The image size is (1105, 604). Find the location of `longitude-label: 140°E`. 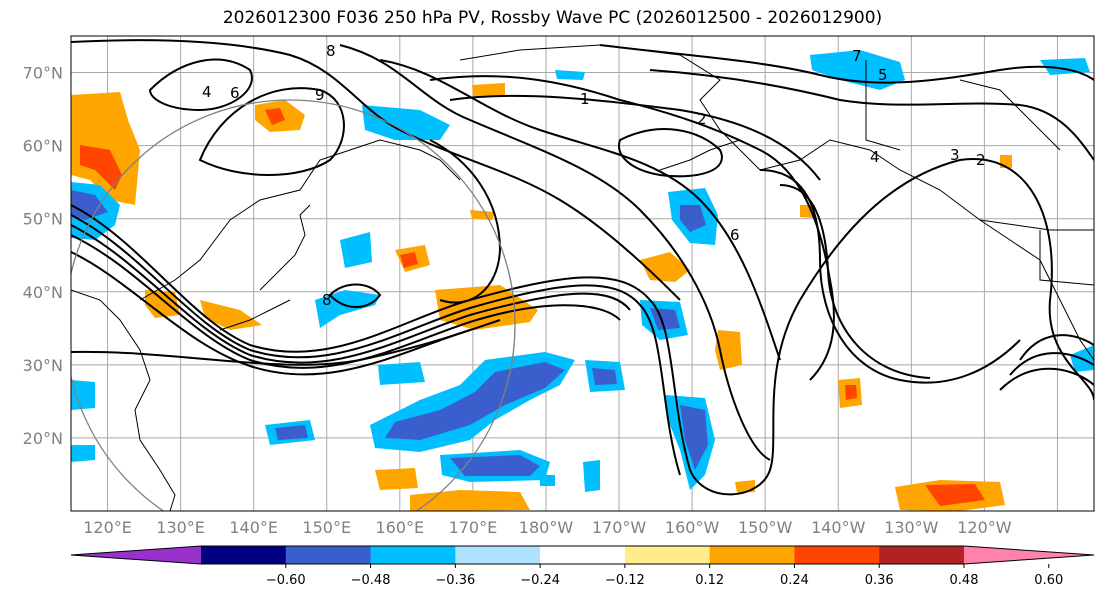

longitude-label: 140°E is located at coordinates (253, 527).